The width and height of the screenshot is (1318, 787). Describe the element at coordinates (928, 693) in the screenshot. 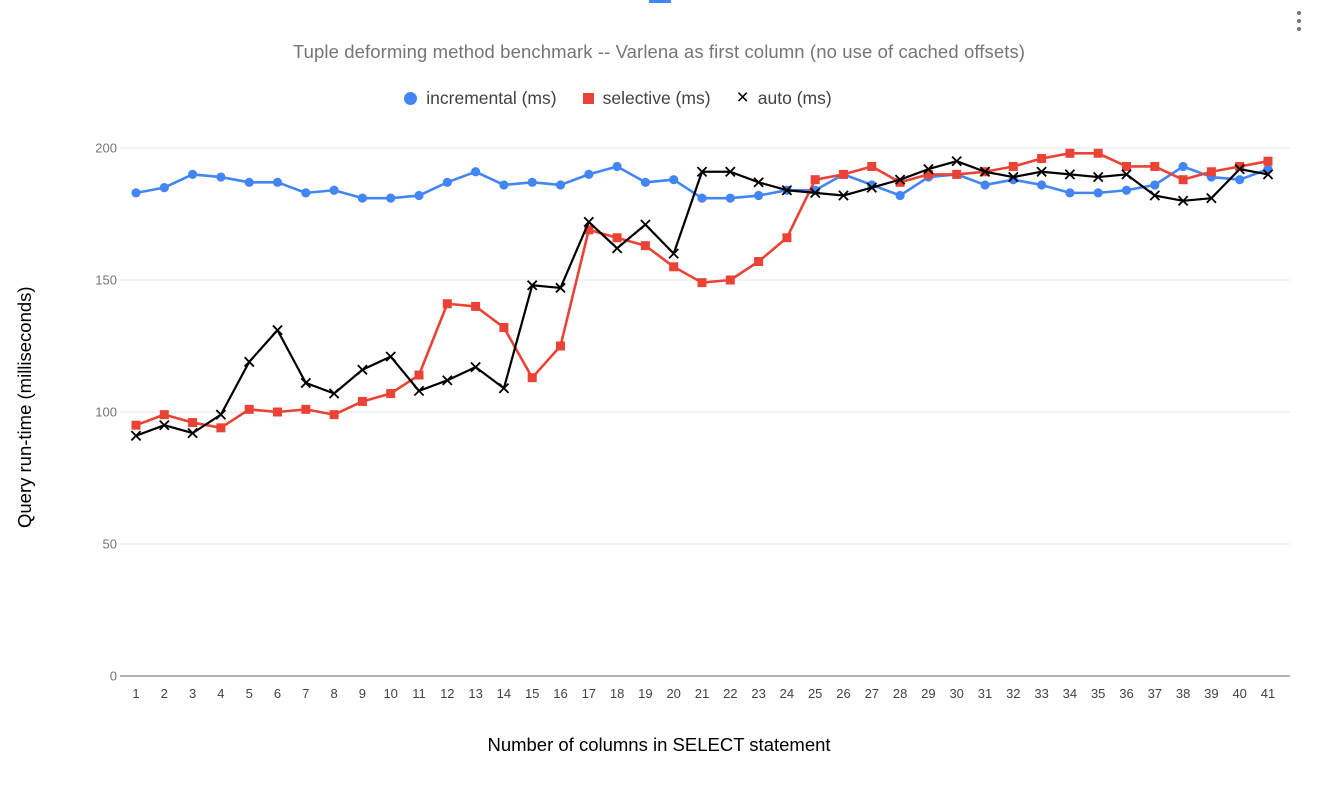

I see `x-tick-label: 29` at that location.